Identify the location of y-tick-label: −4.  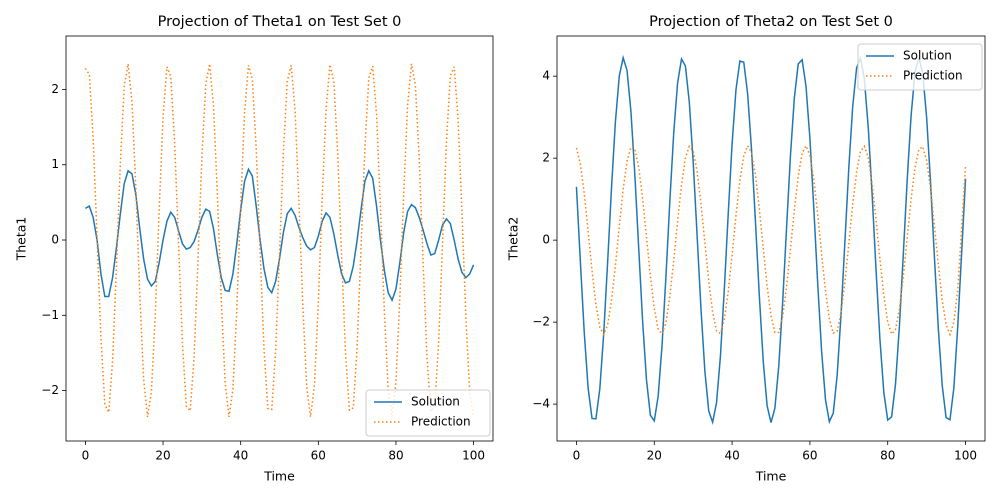
(541, 404).